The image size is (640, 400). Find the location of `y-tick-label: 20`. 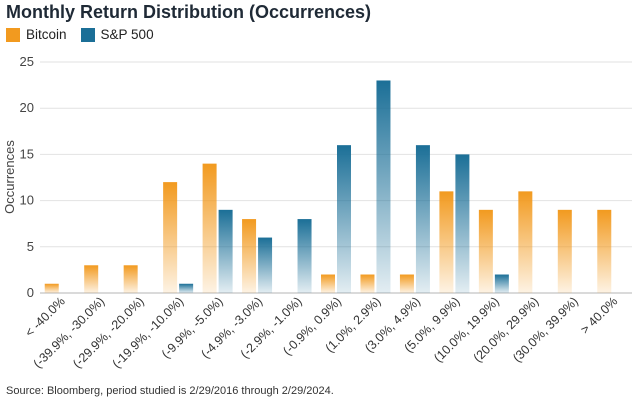

y-tick-label: 20 is located at coordinates (27, 107).